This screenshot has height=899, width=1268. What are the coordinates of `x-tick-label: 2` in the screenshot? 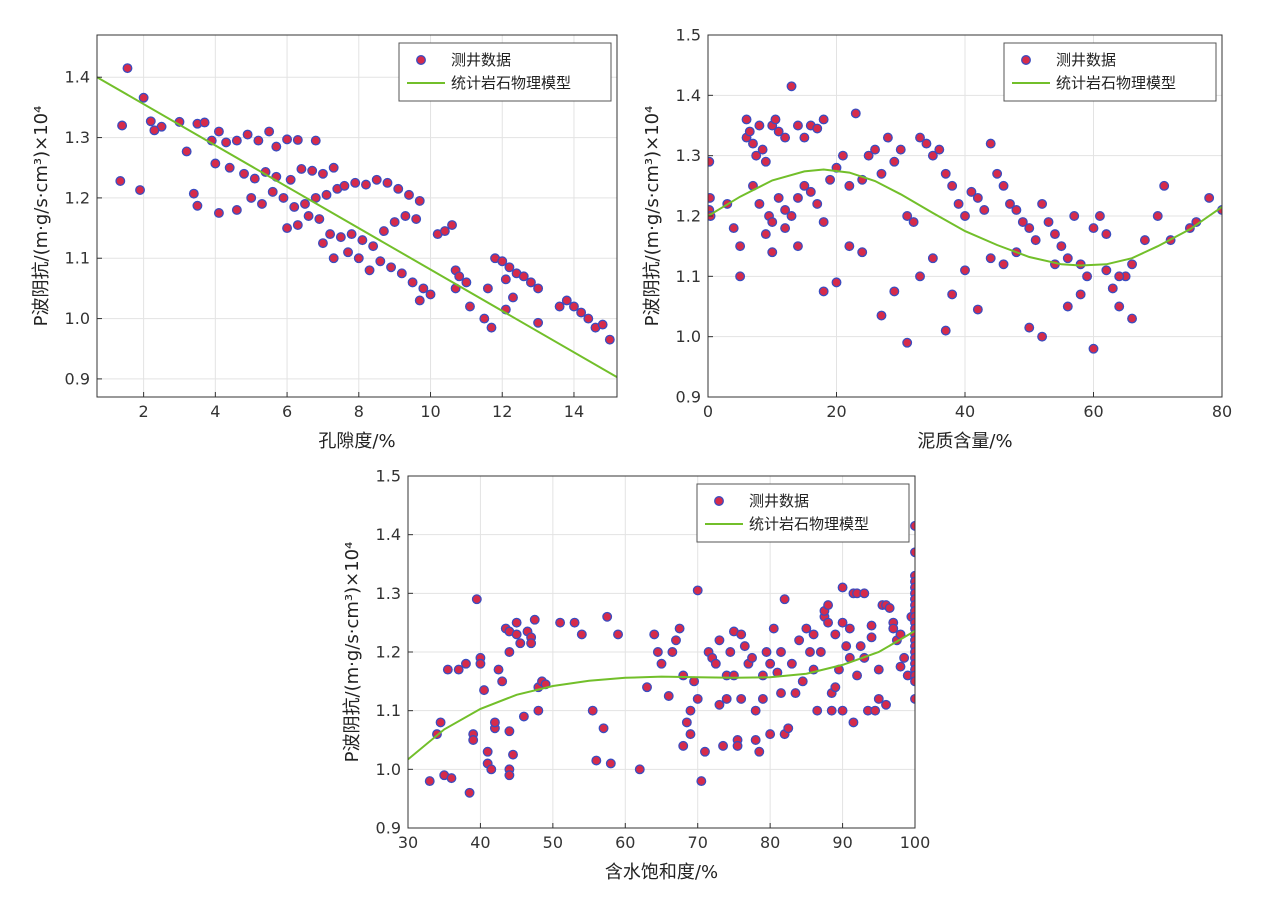 It's located at (144, 411).